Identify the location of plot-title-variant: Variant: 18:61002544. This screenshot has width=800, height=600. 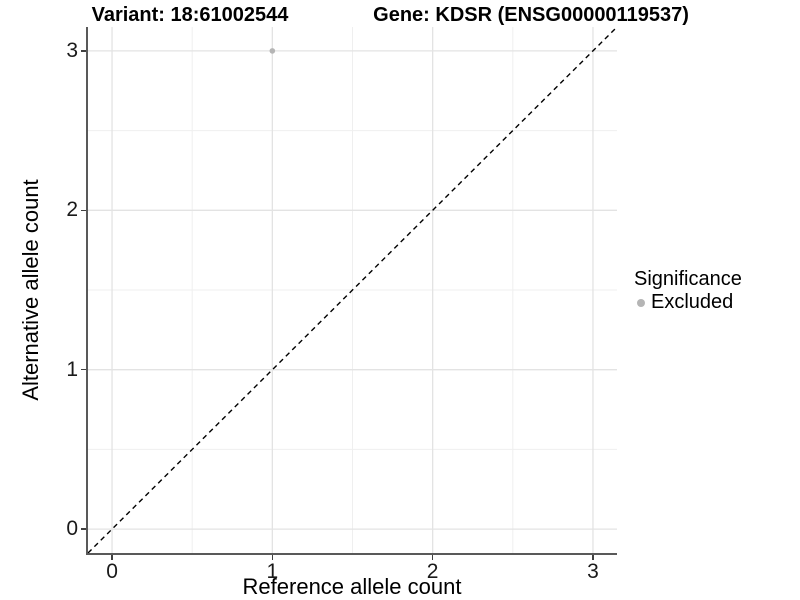
(190, 15).